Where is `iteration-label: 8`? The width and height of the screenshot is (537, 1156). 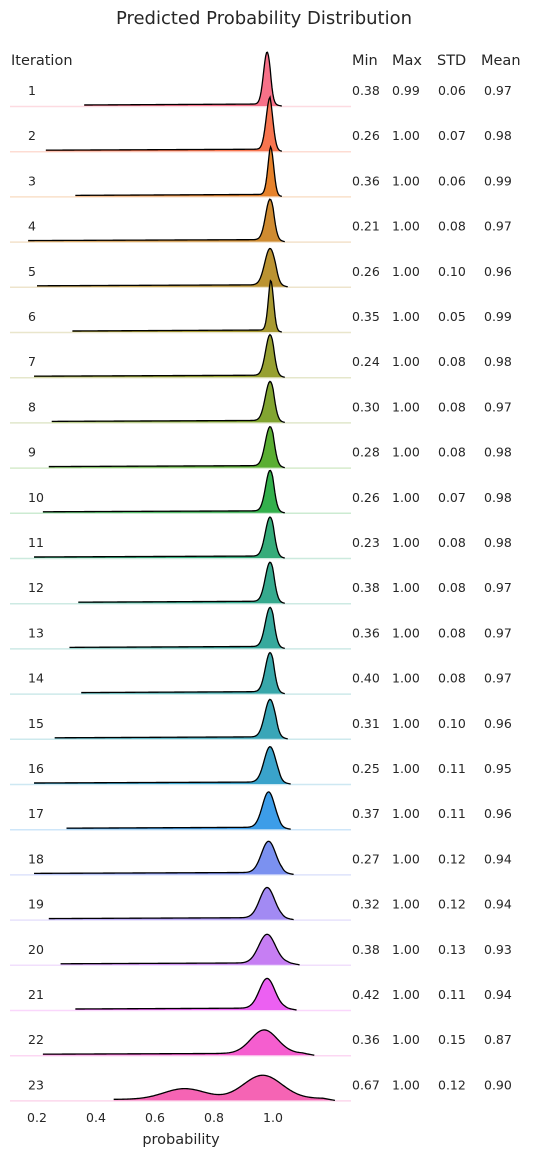 iteration-label: 8 is located at coordinates (32, 406).